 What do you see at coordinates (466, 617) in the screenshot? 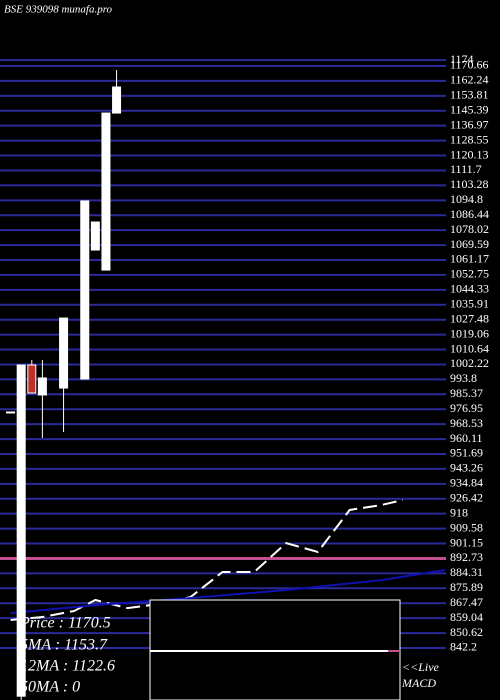
I see `y-tick-label: 859.04` at bounding box center [466, 617].